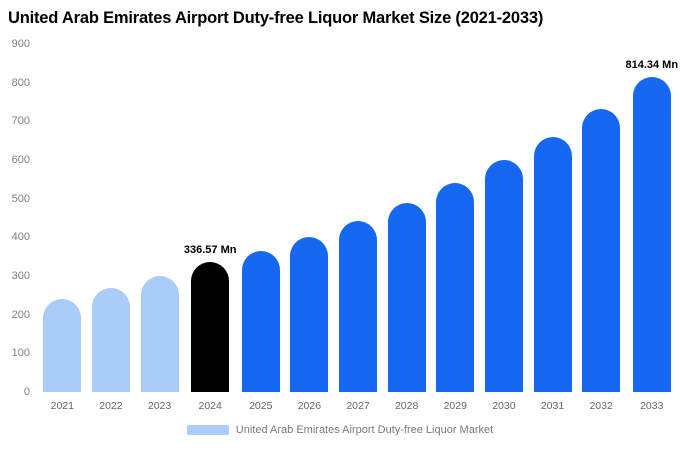 This screenshot has width=680, height=450. I want to click on x-axis-label: 2021, so click(62, 406).